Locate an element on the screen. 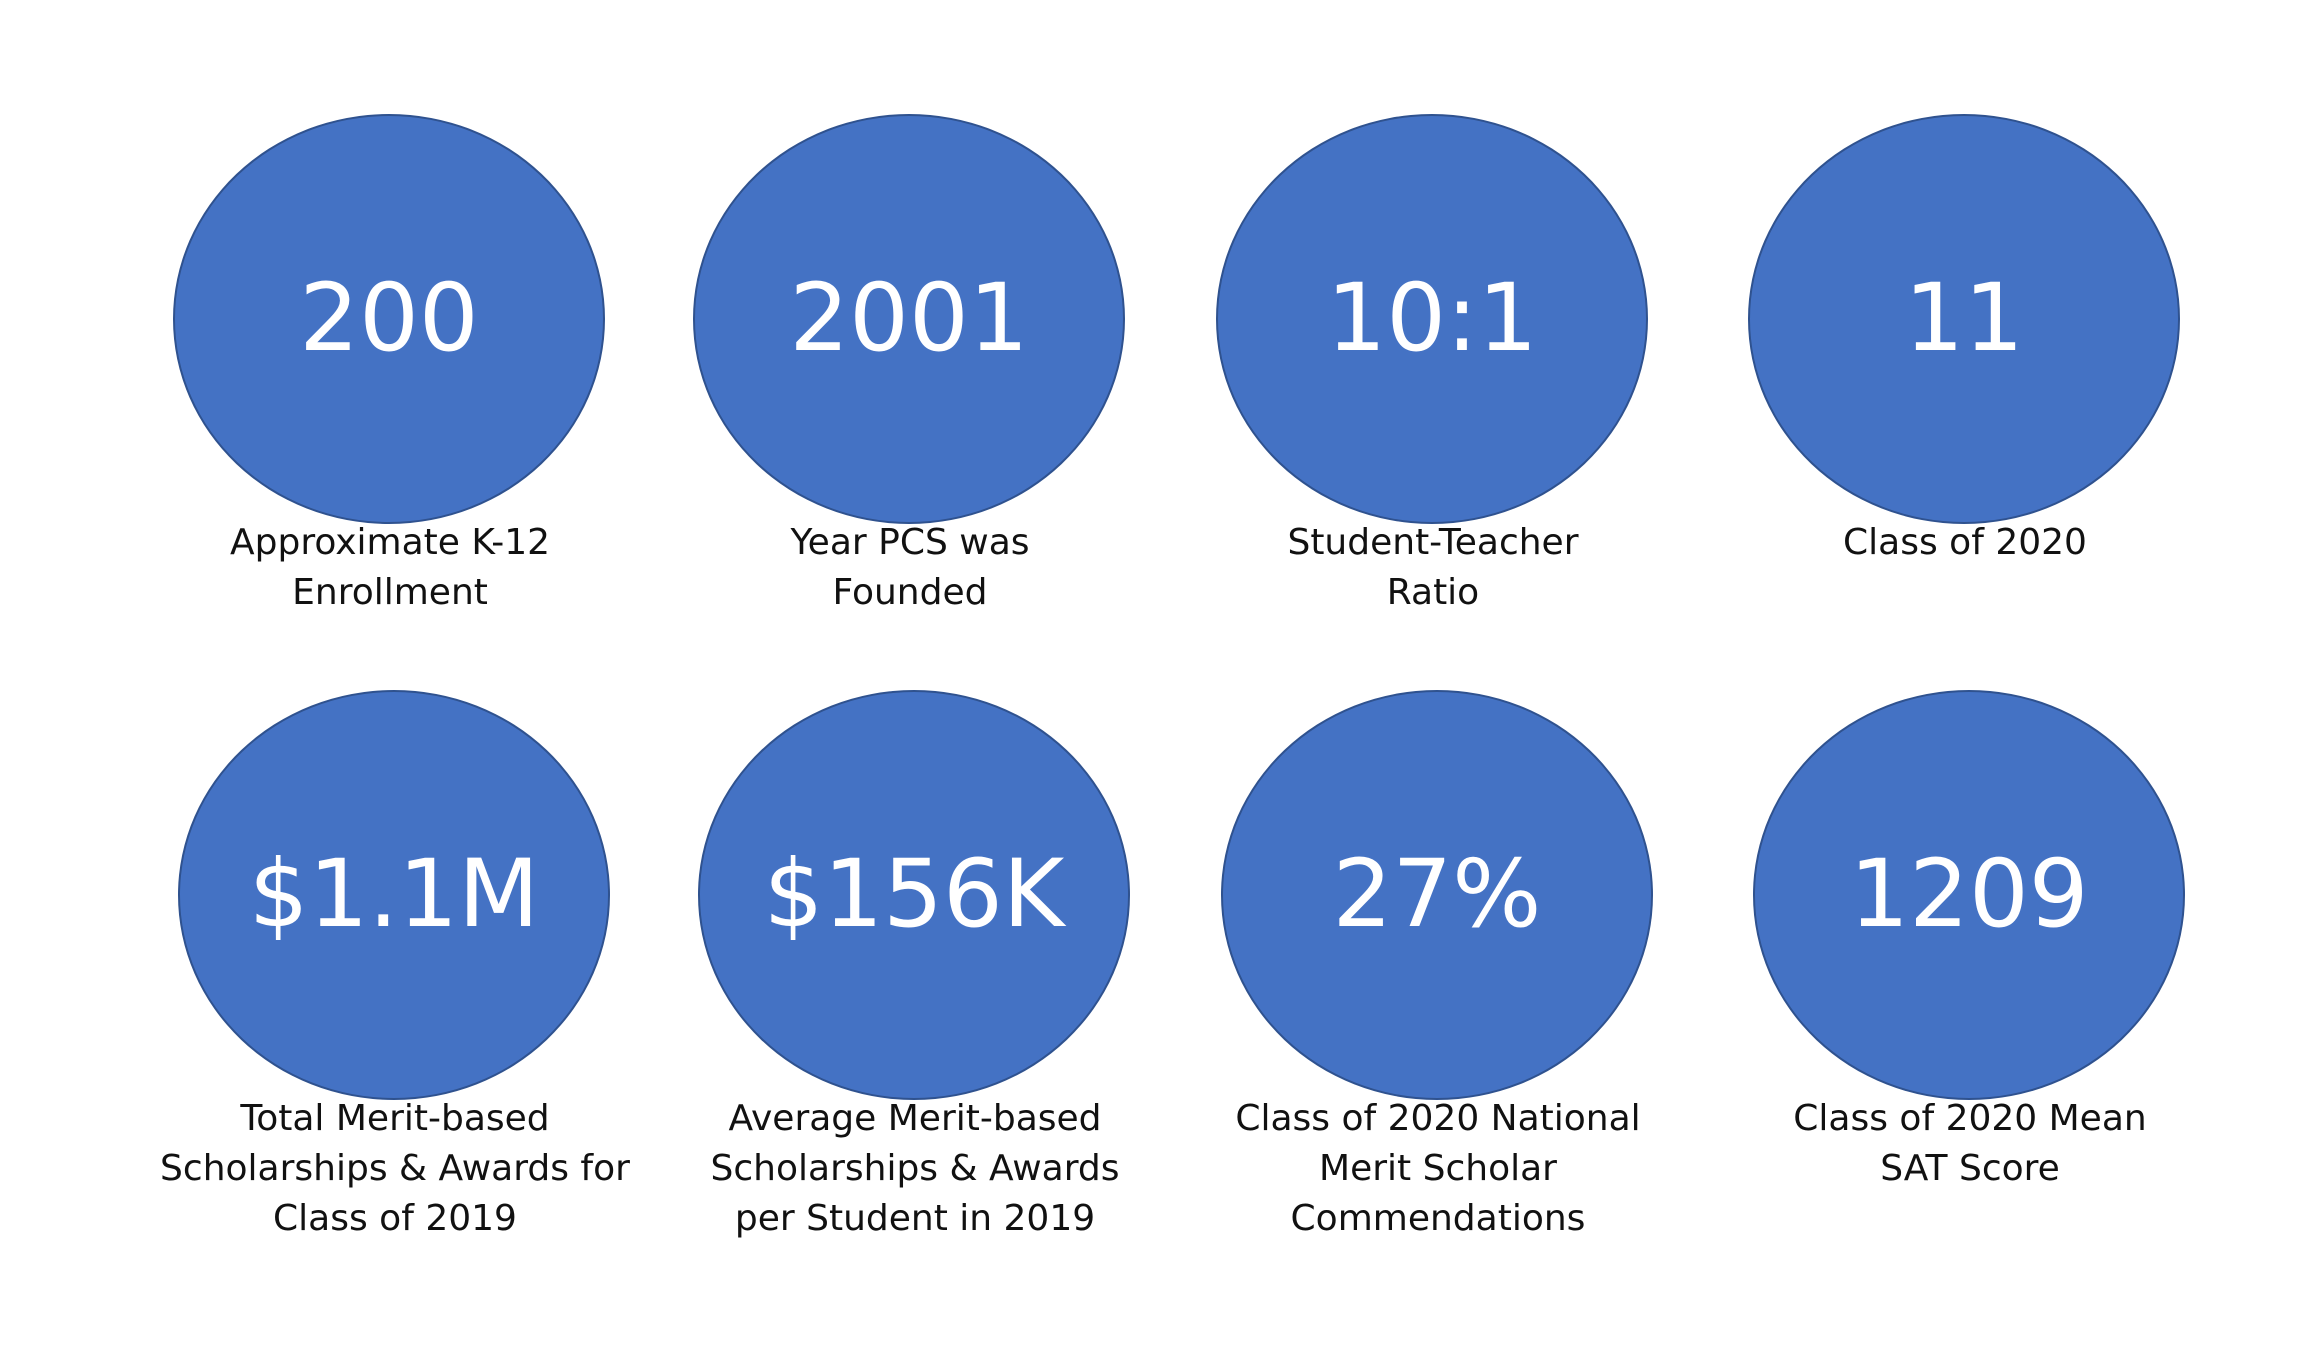  stat-value: 11 is located at coordinates (1964, 318).